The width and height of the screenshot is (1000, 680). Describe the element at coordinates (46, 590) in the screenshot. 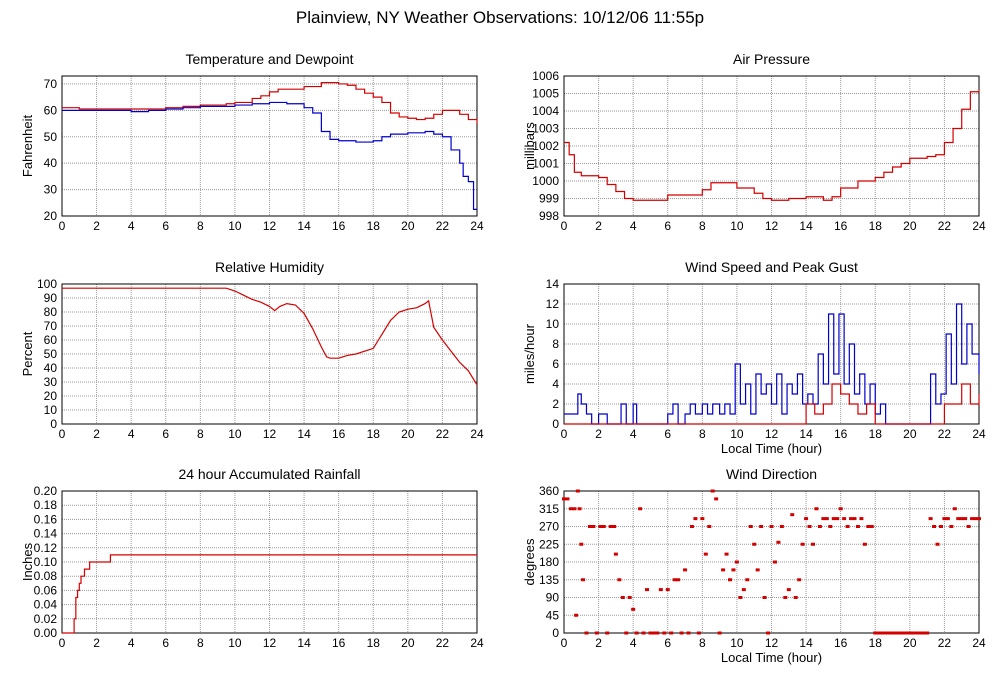

I see `y-tick-label: 0.06` at that location.